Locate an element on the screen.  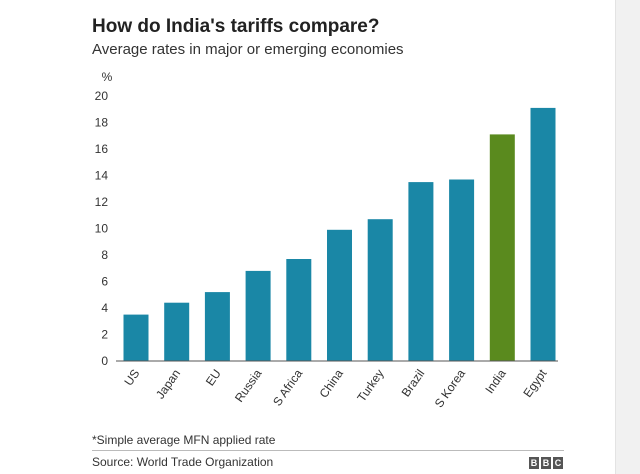
x-tick-label: EU is located at coordinates (213, 378).